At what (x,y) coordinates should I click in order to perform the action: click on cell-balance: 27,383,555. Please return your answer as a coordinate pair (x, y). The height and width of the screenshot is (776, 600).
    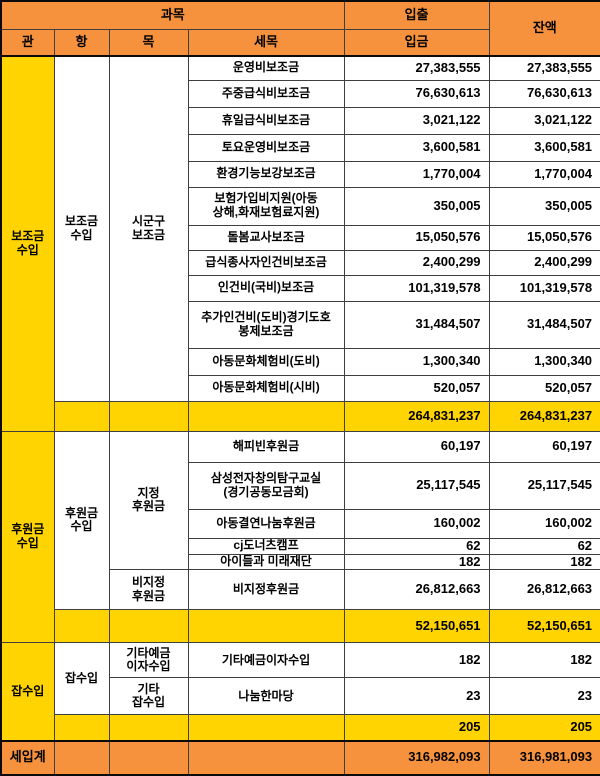
    Looking at the image, I should click on (544, 68).